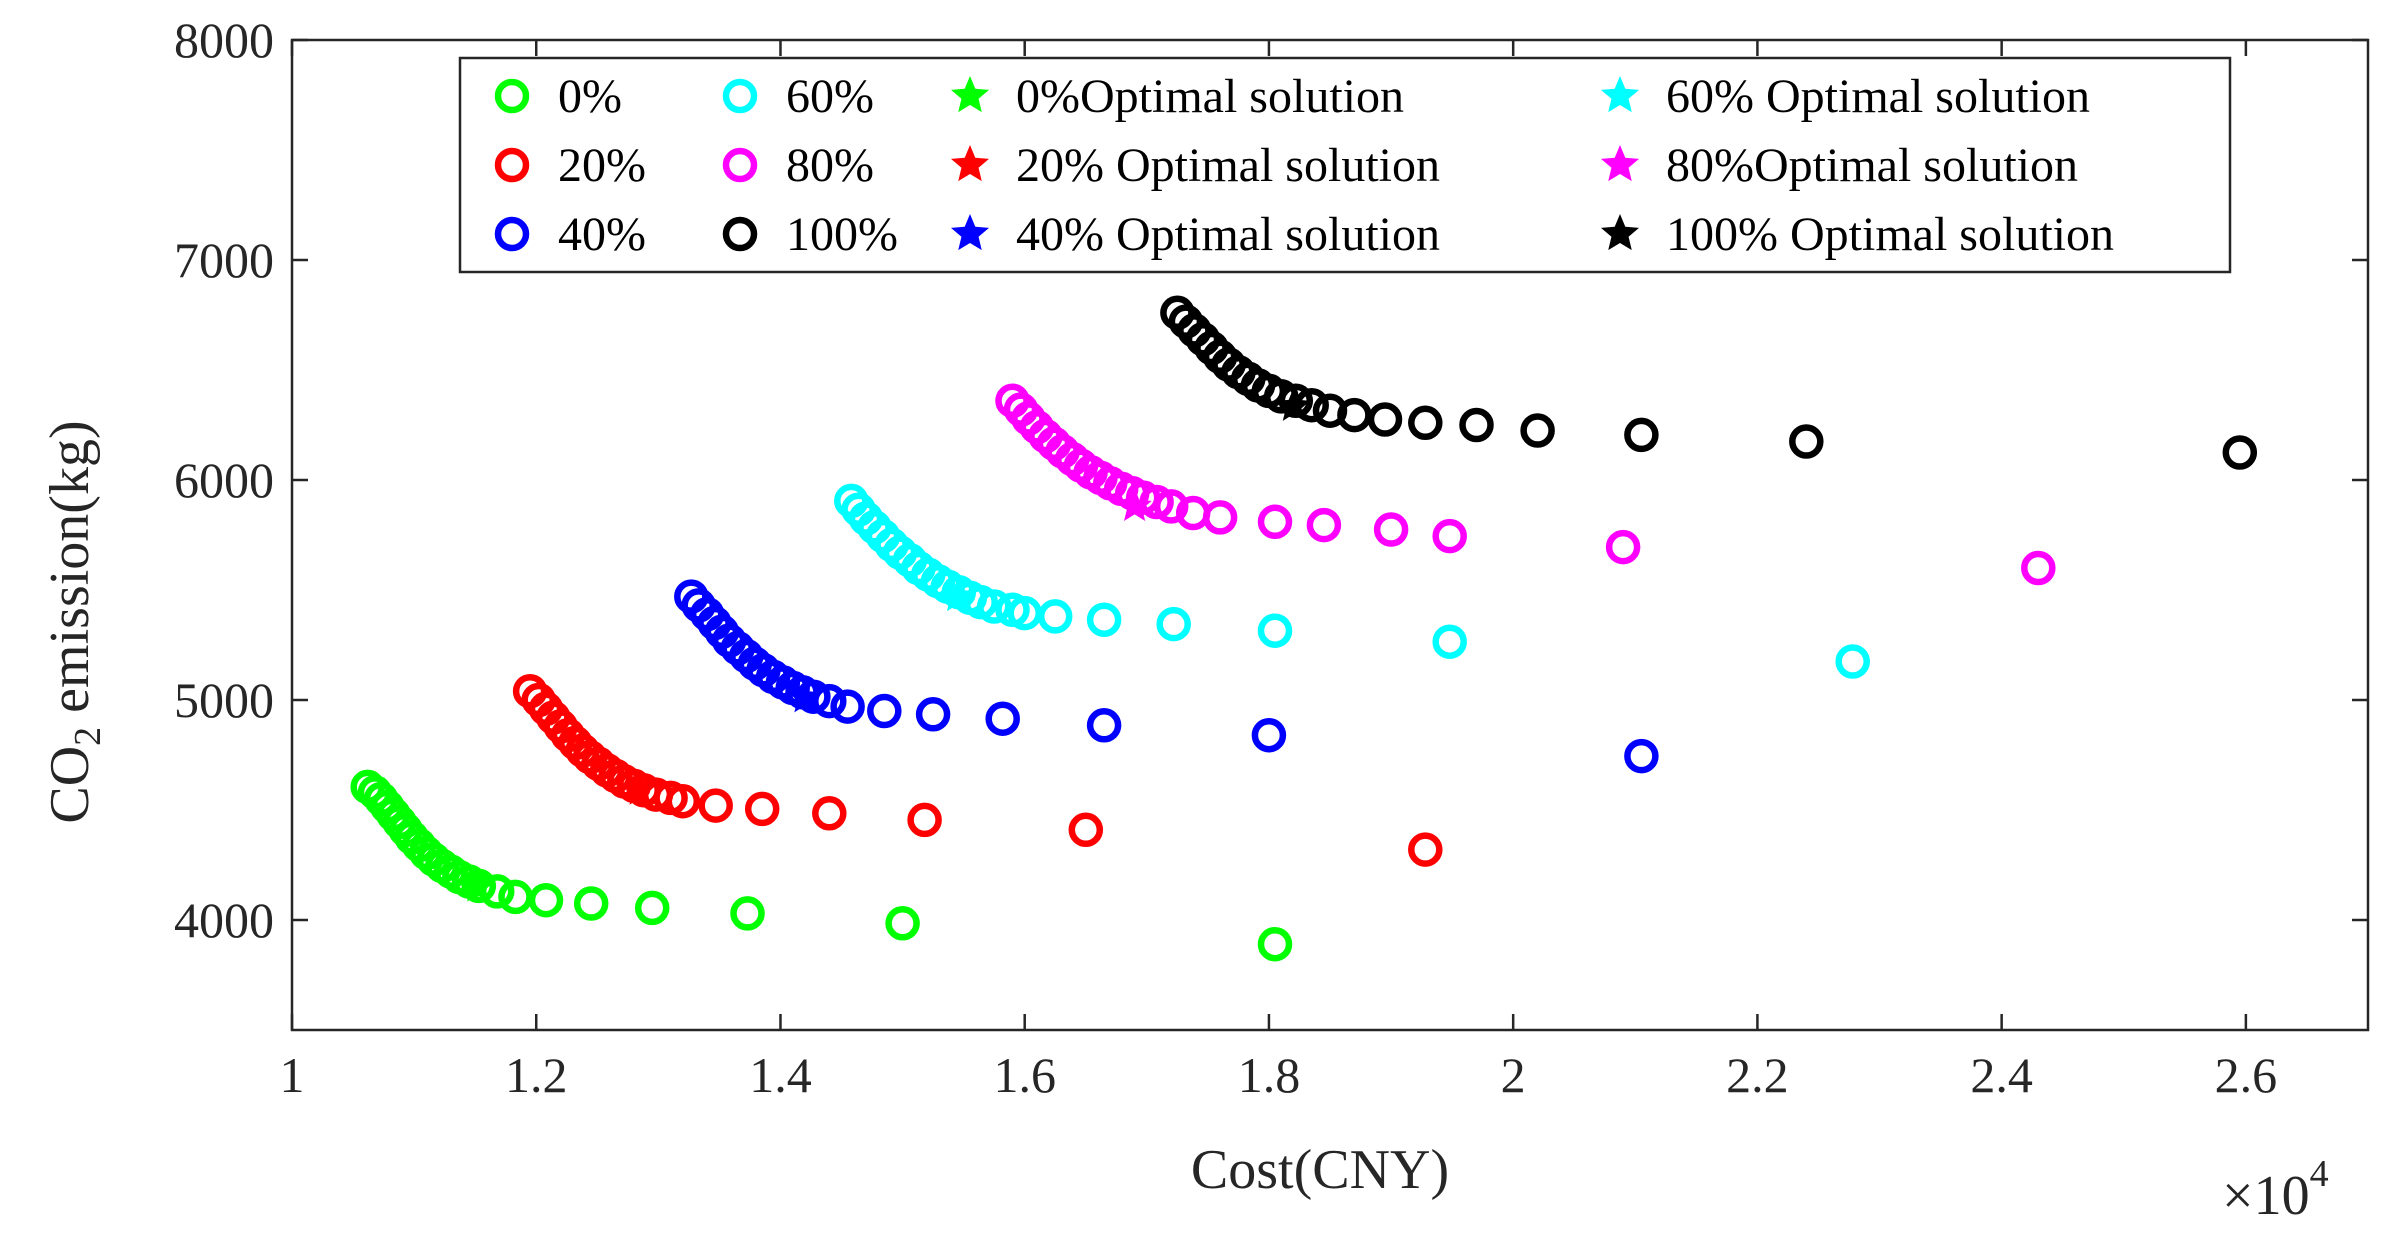 The height and width of the screenshot is (1246, 2392). Describe the element at coordinates (2246, 1075) in the screenshot. I see `x-tick-label: 2.6` at that location.